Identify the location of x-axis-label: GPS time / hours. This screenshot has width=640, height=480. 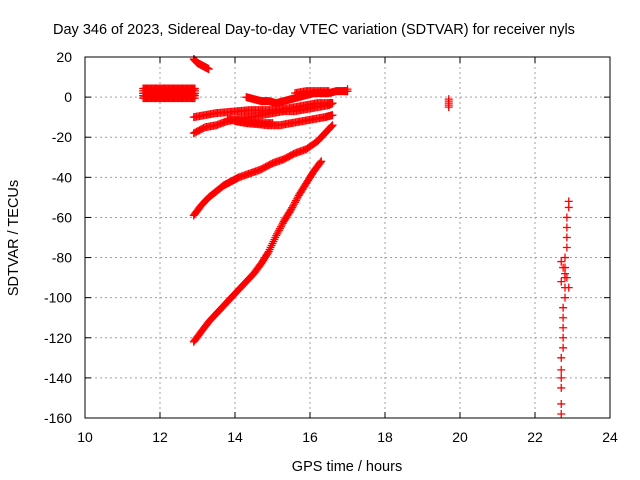
(347, 467).